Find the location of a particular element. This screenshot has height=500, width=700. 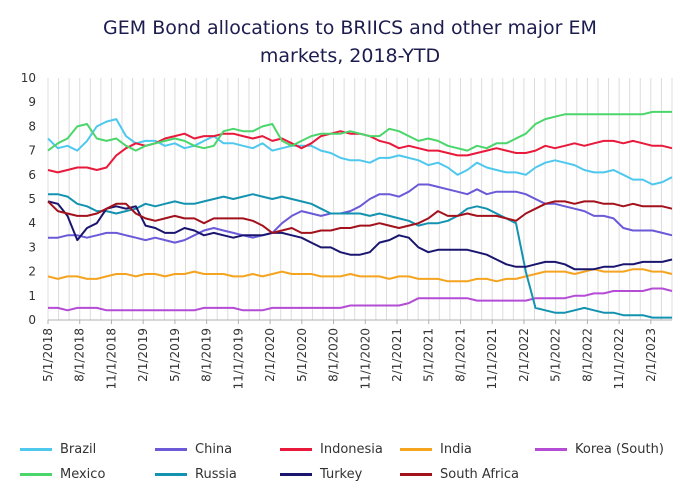

series-line-india is located at coordinates (360, 275).